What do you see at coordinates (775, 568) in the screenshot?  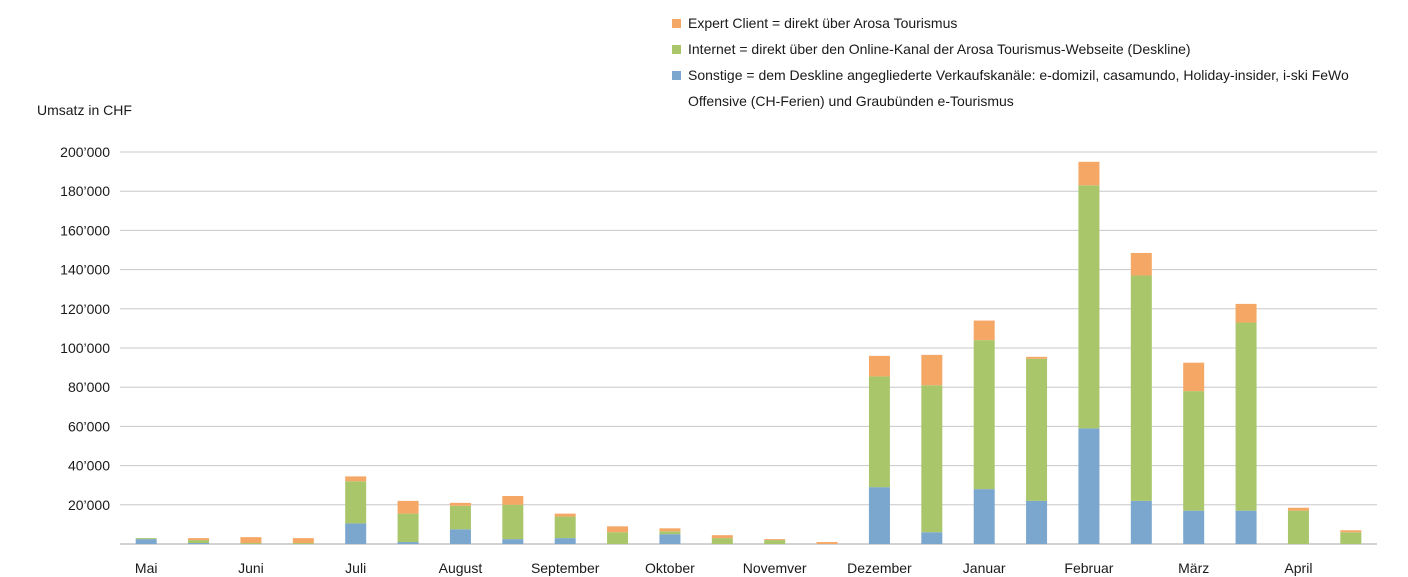 I see `x-tick-label: Novemver` at bounding box center [775, 568].